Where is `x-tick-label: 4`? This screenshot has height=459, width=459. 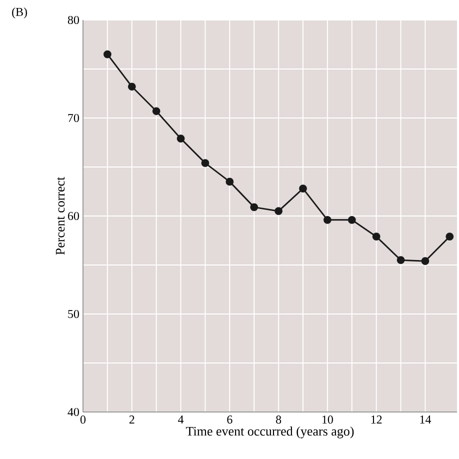
x-tick-label: 4 is located at coordinates (181, 420).